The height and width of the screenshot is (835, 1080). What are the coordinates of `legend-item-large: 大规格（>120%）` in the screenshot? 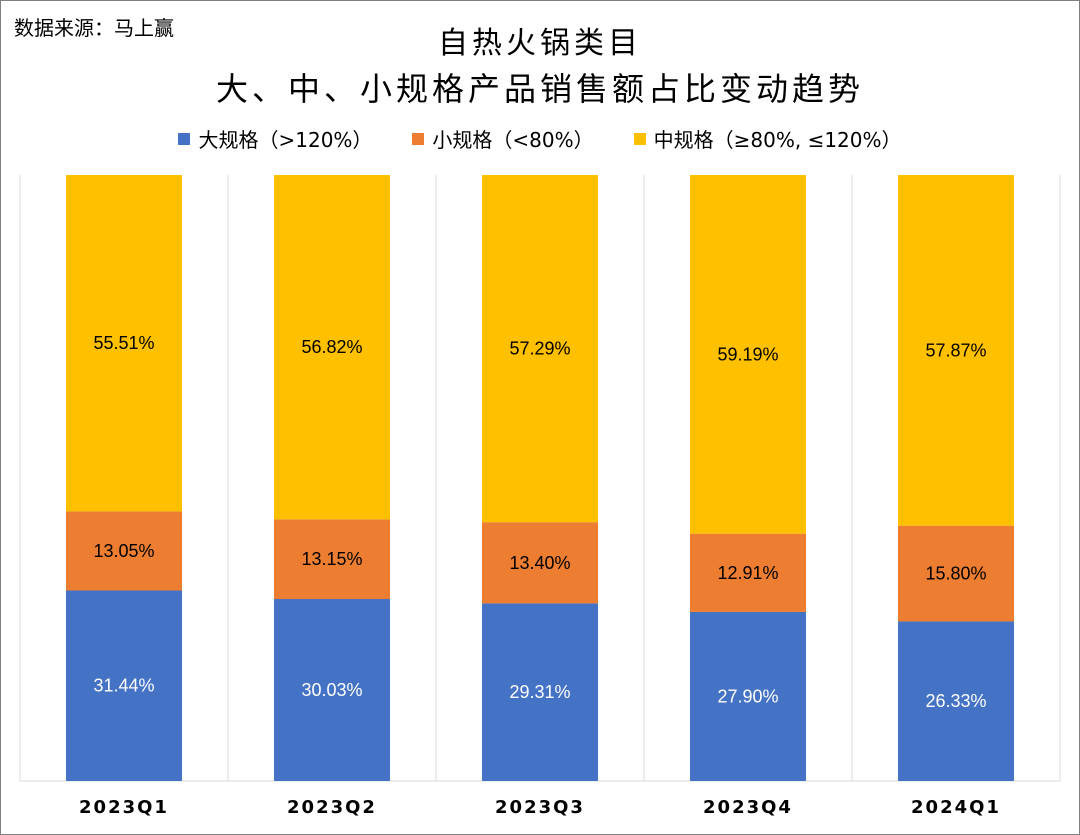 It's located at (275, 138).